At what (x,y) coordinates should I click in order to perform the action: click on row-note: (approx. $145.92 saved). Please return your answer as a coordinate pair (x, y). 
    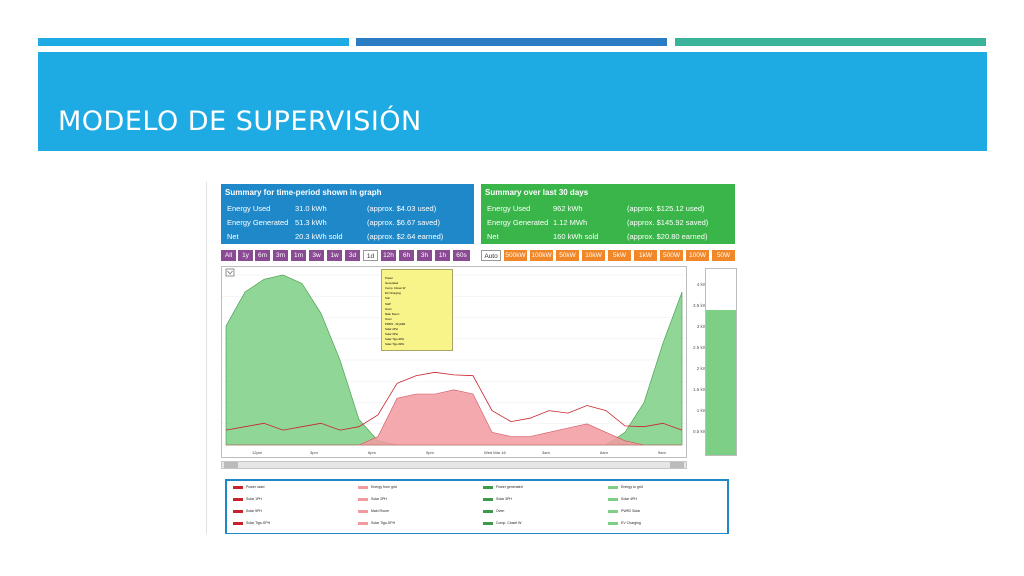
    Looking at the image, I should click on (668, 222).